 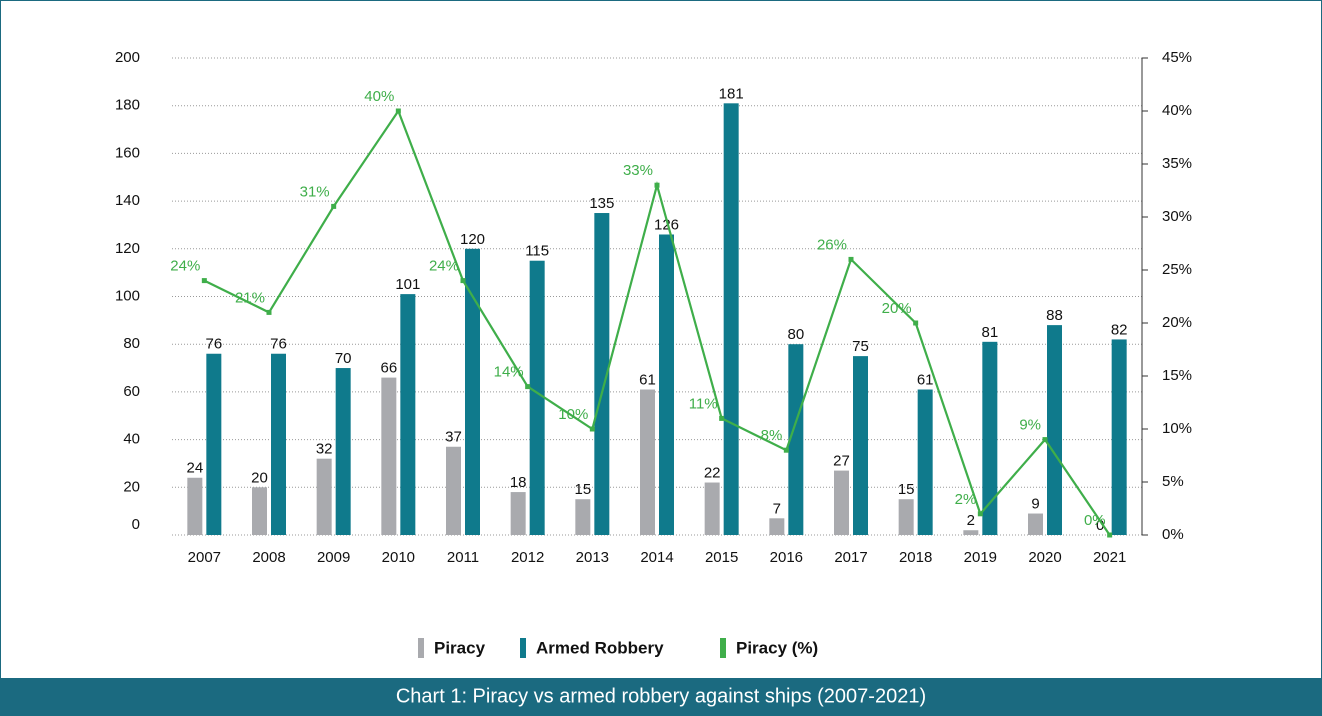 I want to click on data-label: 32, so click(x=324, y=449).